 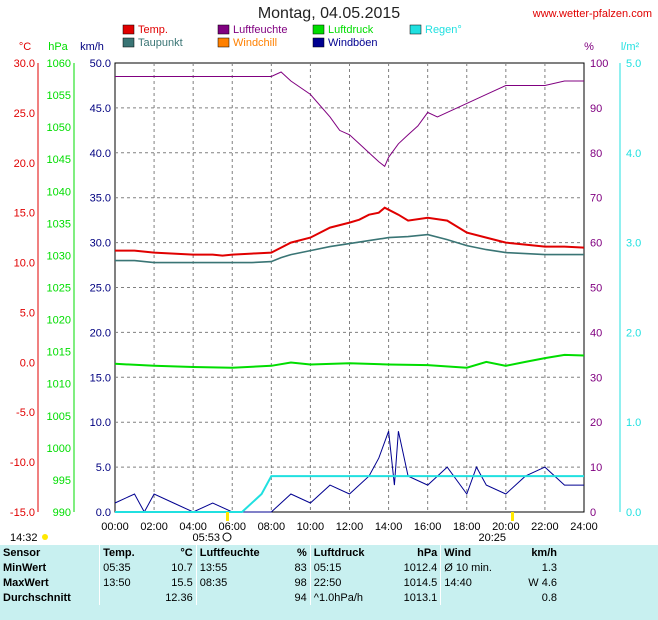 What do you see at coordinates (300, 597) in the screenshot?
I see `stats-humidity-value: 94` at bounding box center [300, 597].